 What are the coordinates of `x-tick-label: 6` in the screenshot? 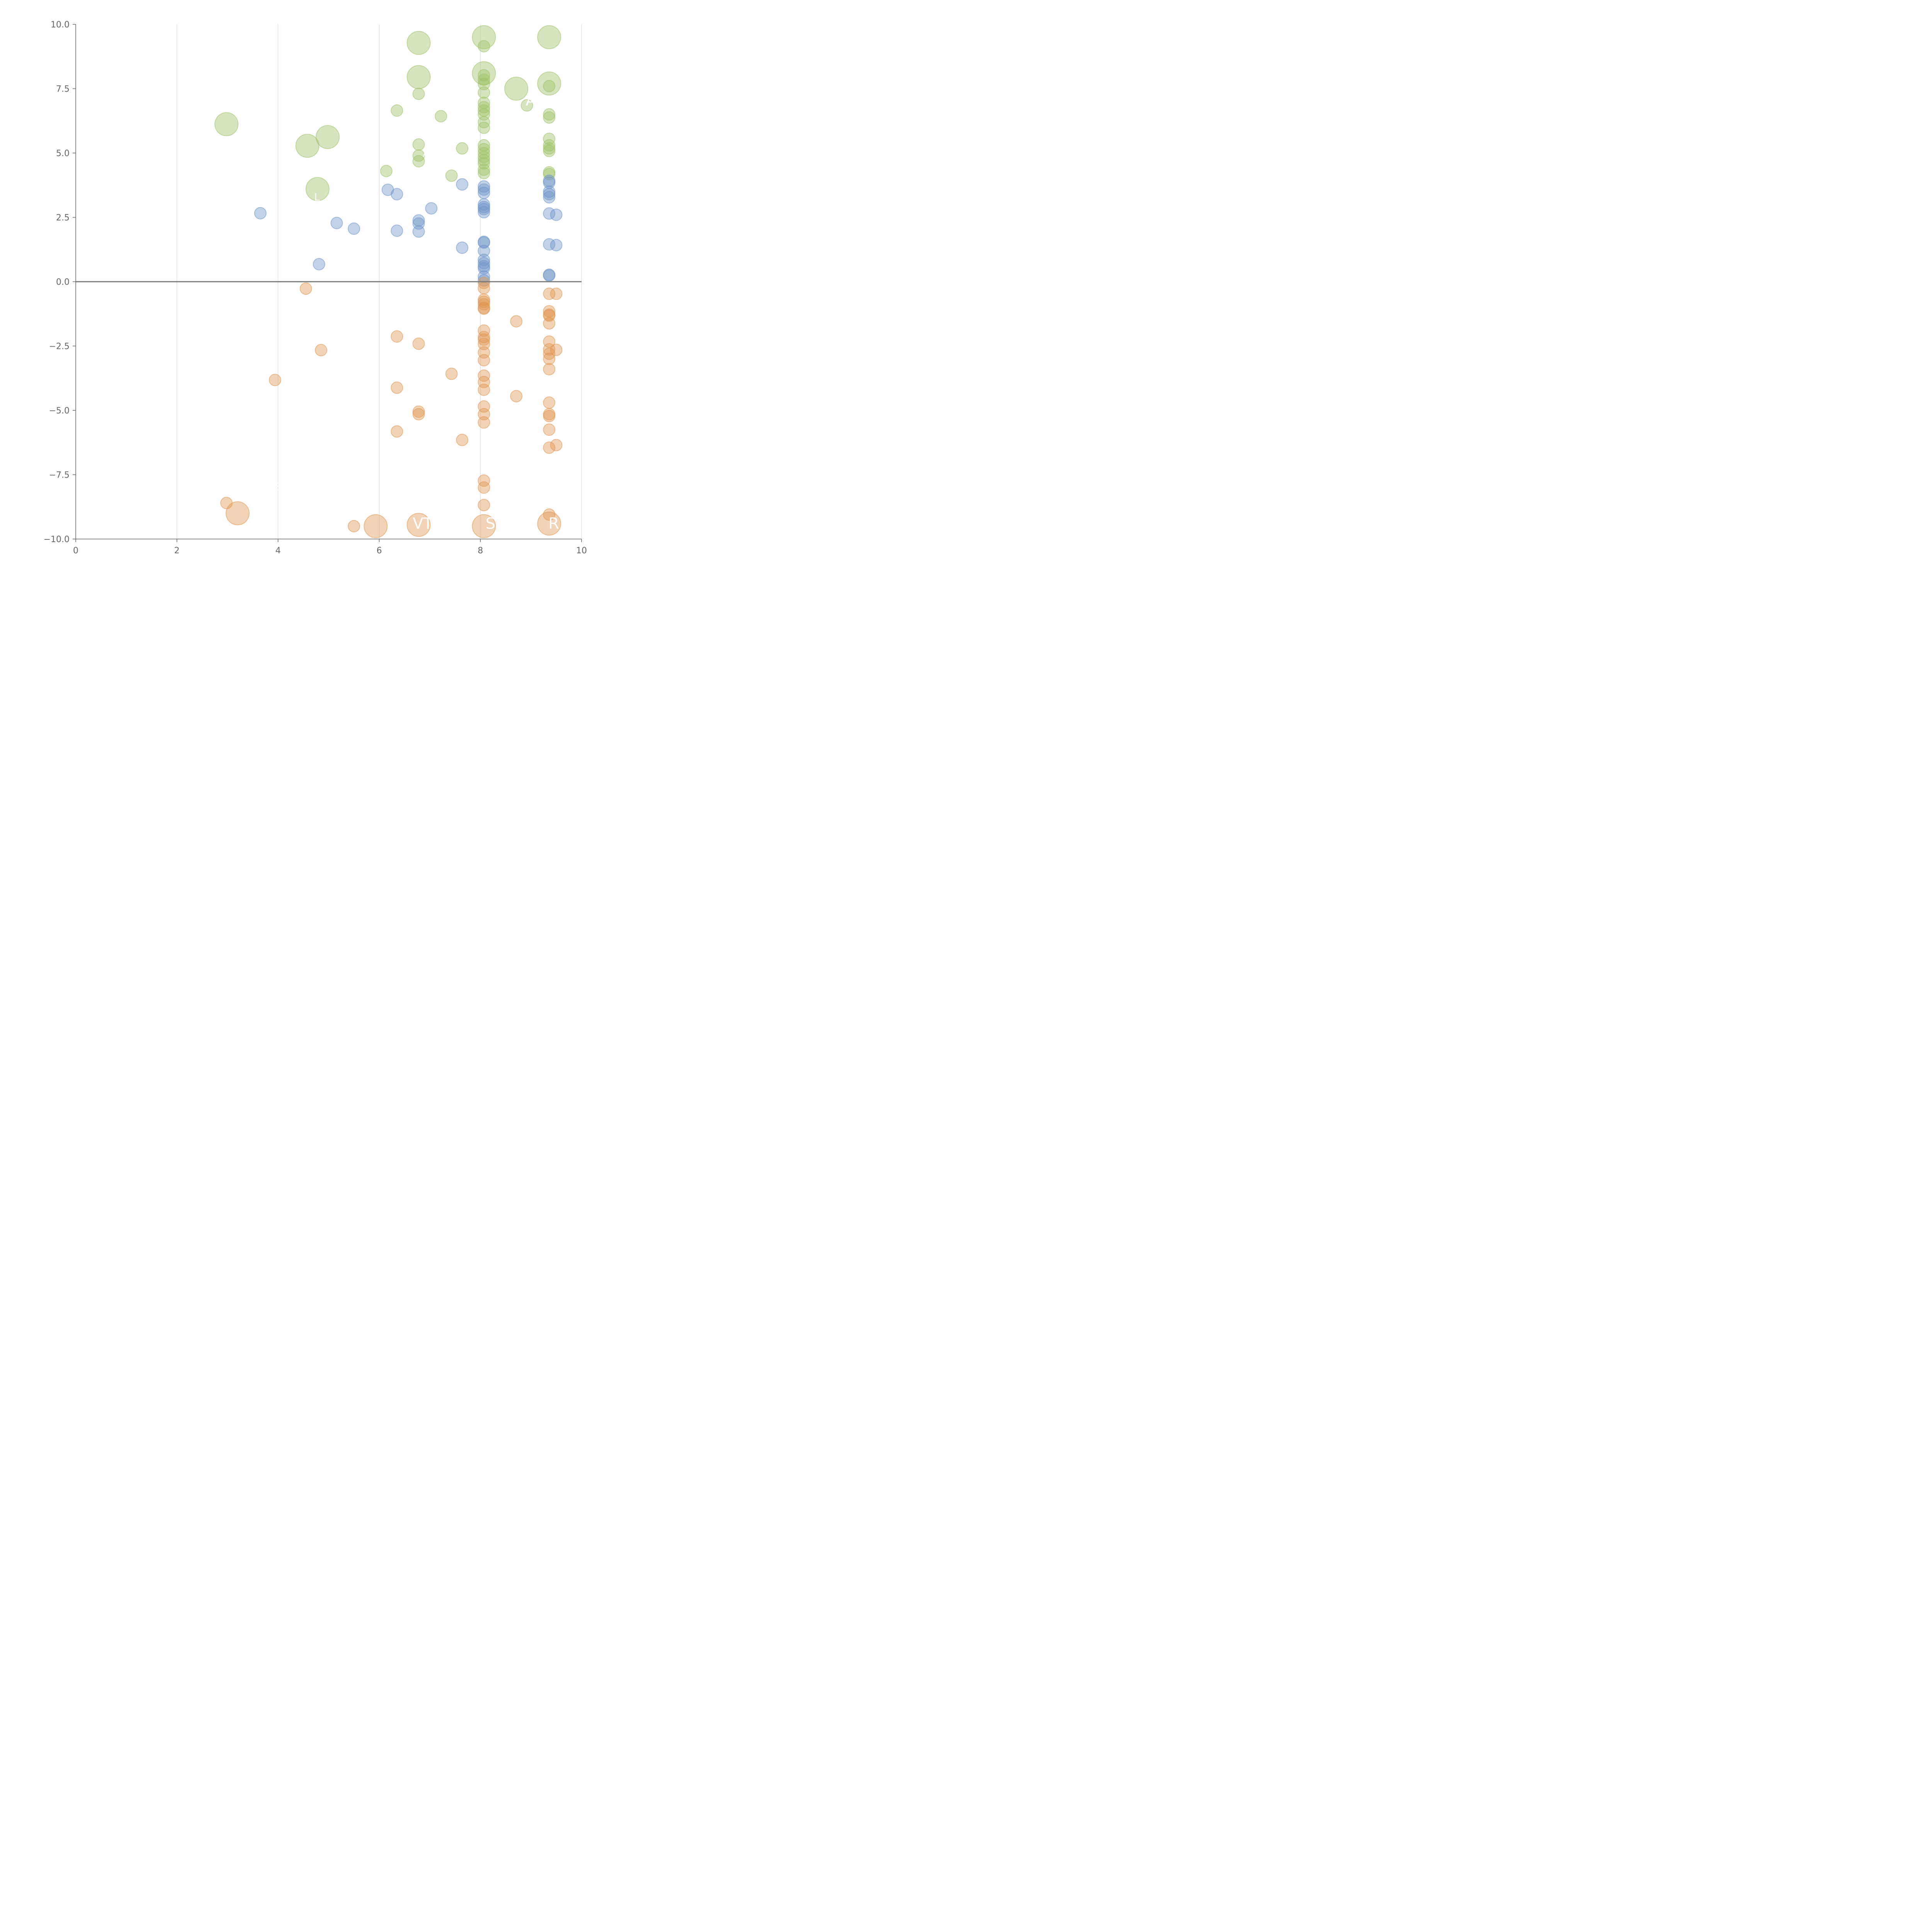 It's located at (379, 551).